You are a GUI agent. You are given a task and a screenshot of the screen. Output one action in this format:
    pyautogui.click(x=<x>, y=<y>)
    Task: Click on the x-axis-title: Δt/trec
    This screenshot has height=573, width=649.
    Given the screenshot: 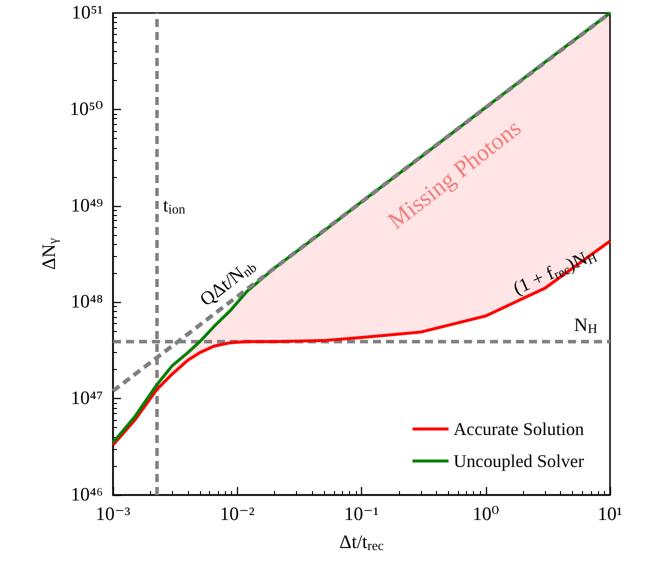 What is the action you would take?
    pyautogui.click(x=361, y=542)
    